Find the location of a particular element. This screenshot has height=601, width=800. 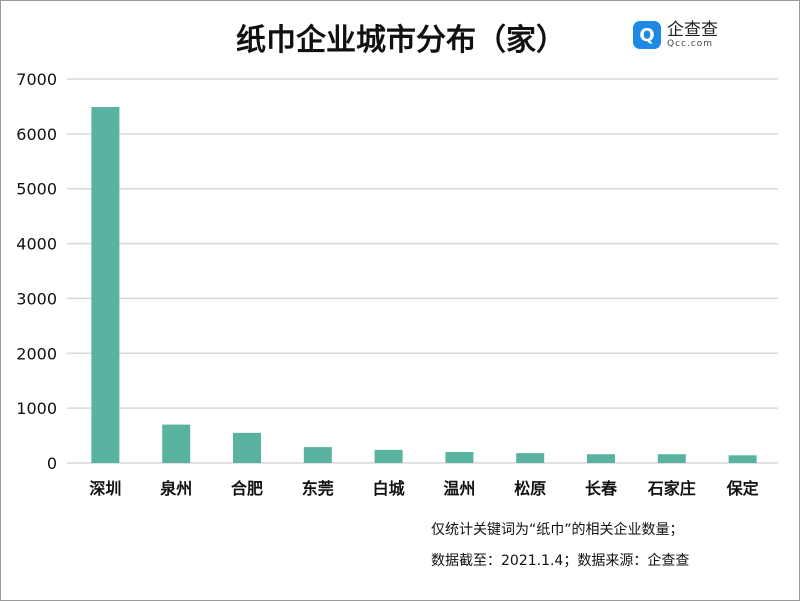

bar-温州 is located at coordinates (459, 457).